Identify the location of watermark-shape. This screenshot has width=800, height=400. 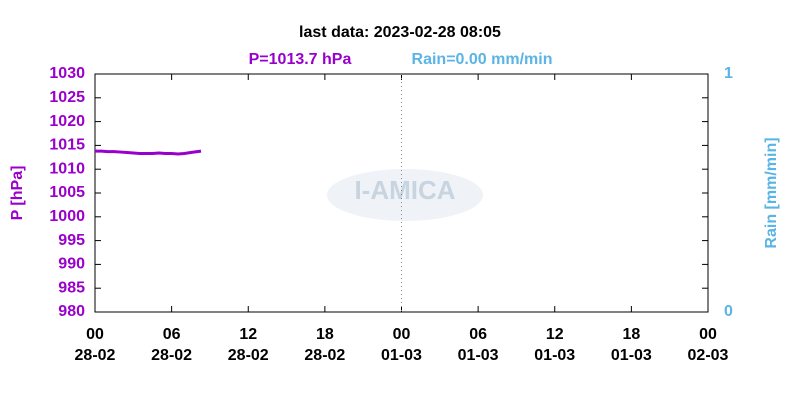
(405, 195).